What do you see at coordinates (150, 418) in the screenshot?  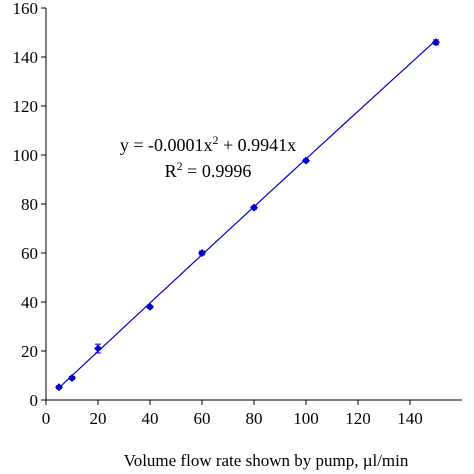 I see `x-tick-label: 40` at bounding box center [150, 418].